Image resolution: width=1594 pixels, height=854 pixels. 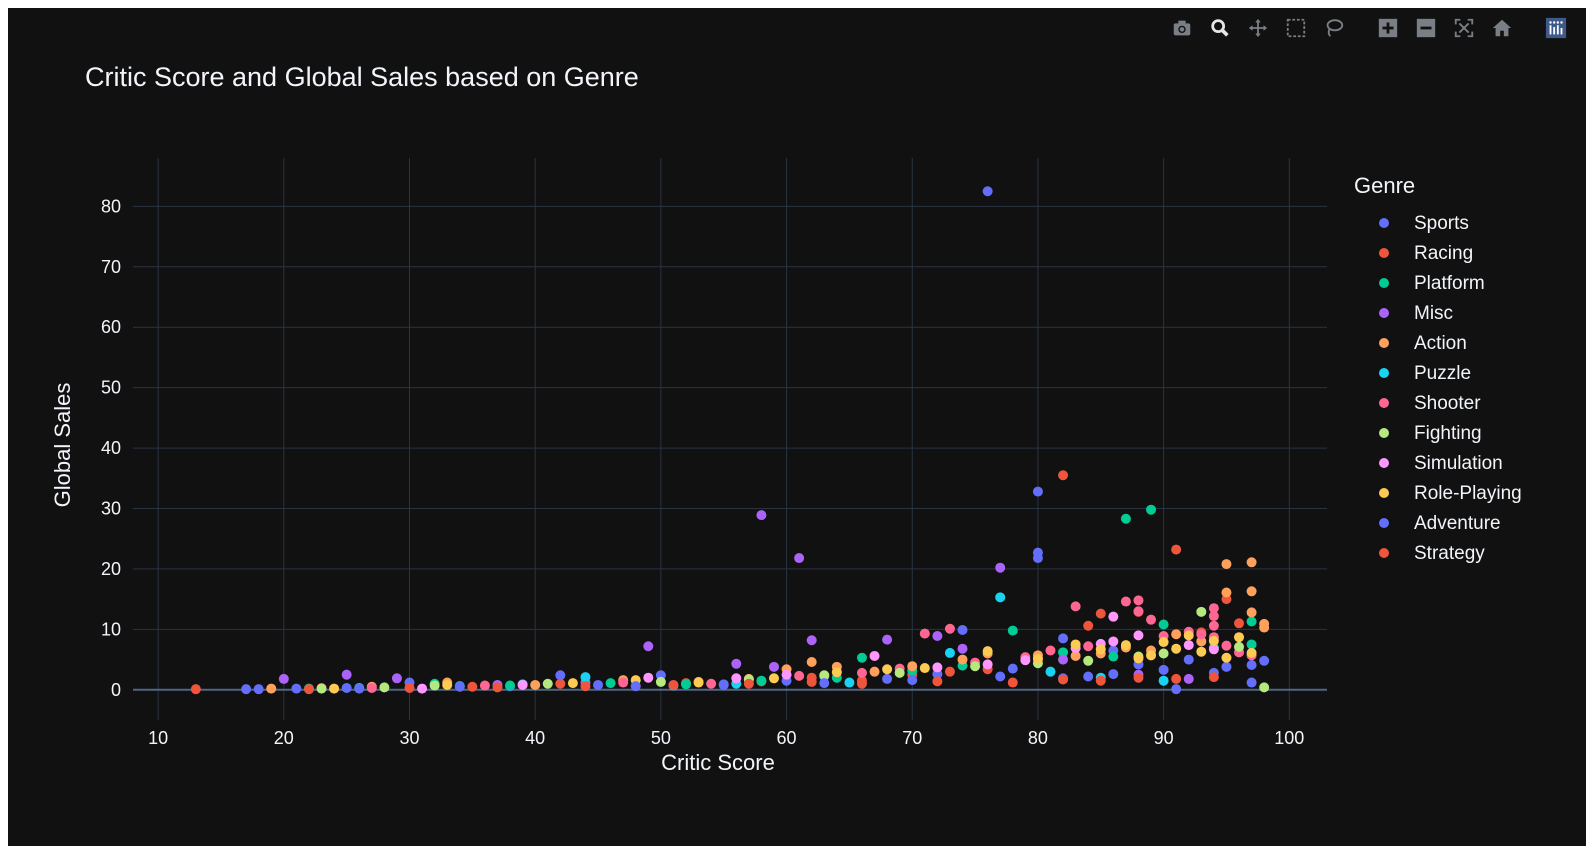 What do you see at coordinates (1258, 28) in the screenshot?
I see `pan-icon` at bounding box center [1258, 28].